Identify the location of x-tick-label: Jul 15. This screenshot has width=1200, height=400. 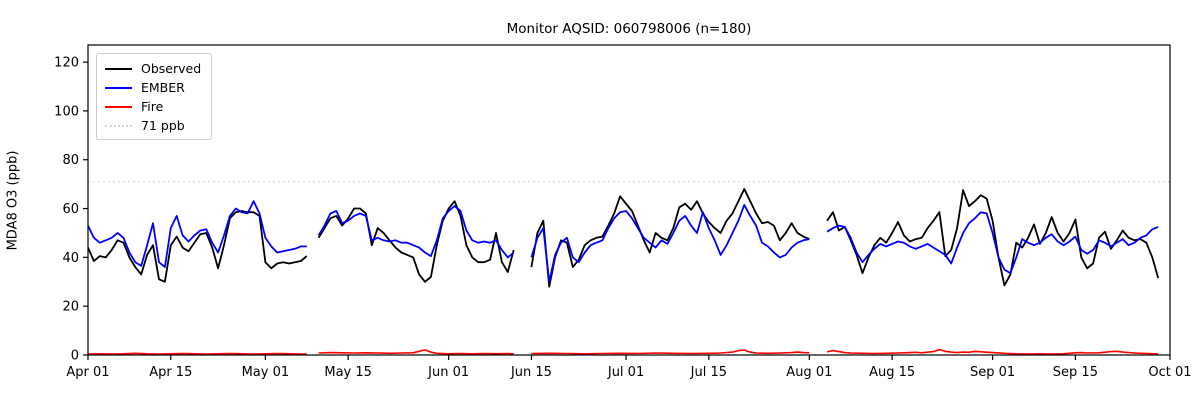
(708, 372).